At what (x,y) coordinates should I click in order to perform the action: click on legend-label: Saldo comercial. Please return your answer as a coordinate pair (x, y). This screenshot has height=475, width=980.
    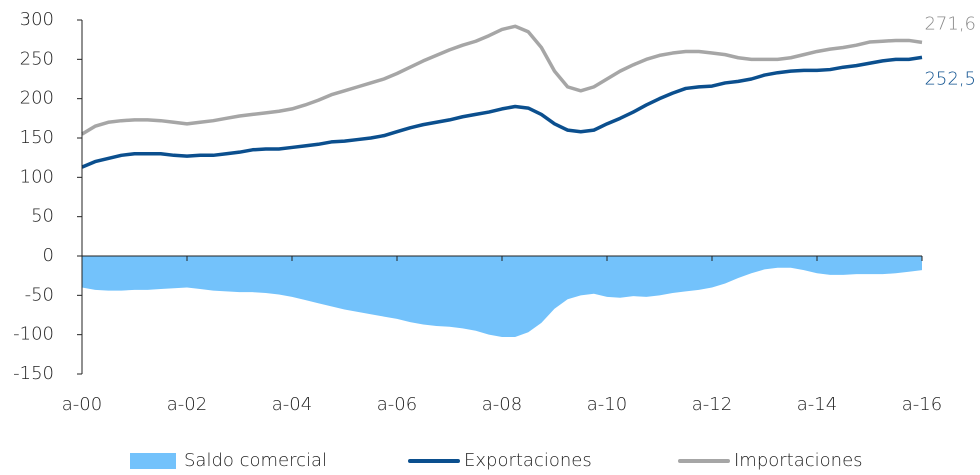
    Looking at the image, I should click on (255, 460).